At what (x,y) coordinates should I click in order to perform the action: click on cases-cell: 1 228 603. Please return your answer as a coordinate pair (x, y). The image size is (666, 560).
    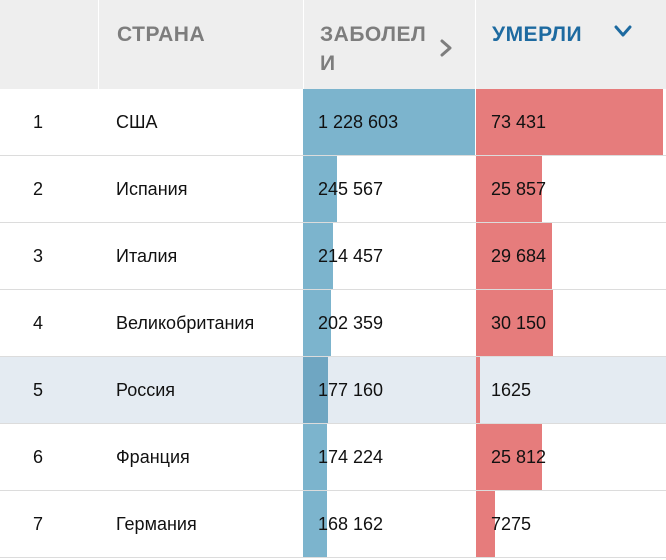
    Looking at the image, I should click on (389, 122).